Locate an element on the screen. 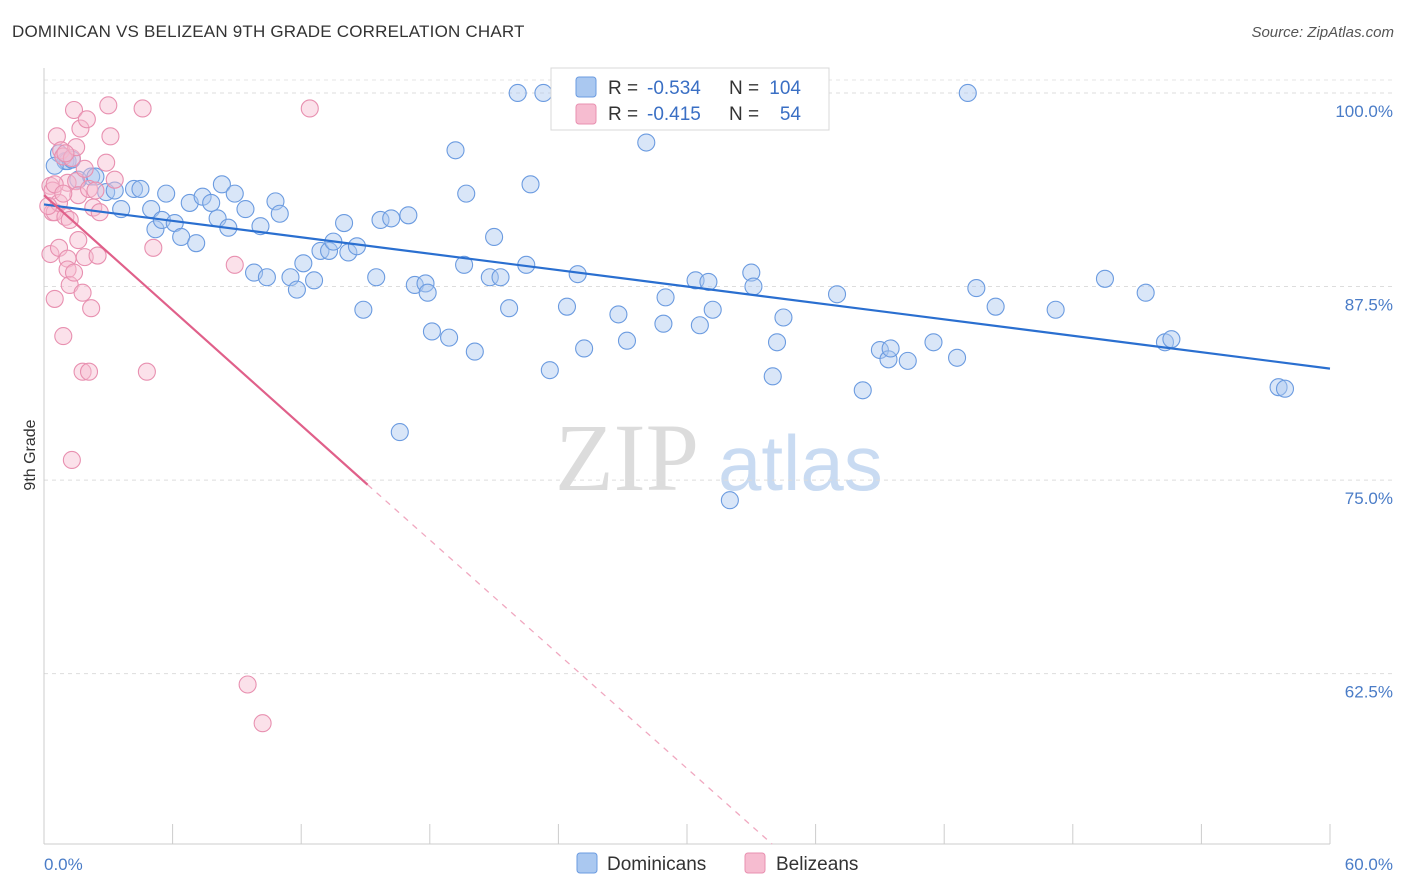  watermark: ZIP atlas is located at coordinates (719, 457).